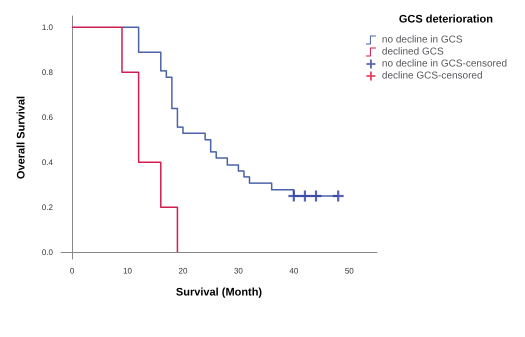 The width and height of the screenshot is (525, 337). I want to click on legend-label: no decline in GCS-censored, so click(445, 64).